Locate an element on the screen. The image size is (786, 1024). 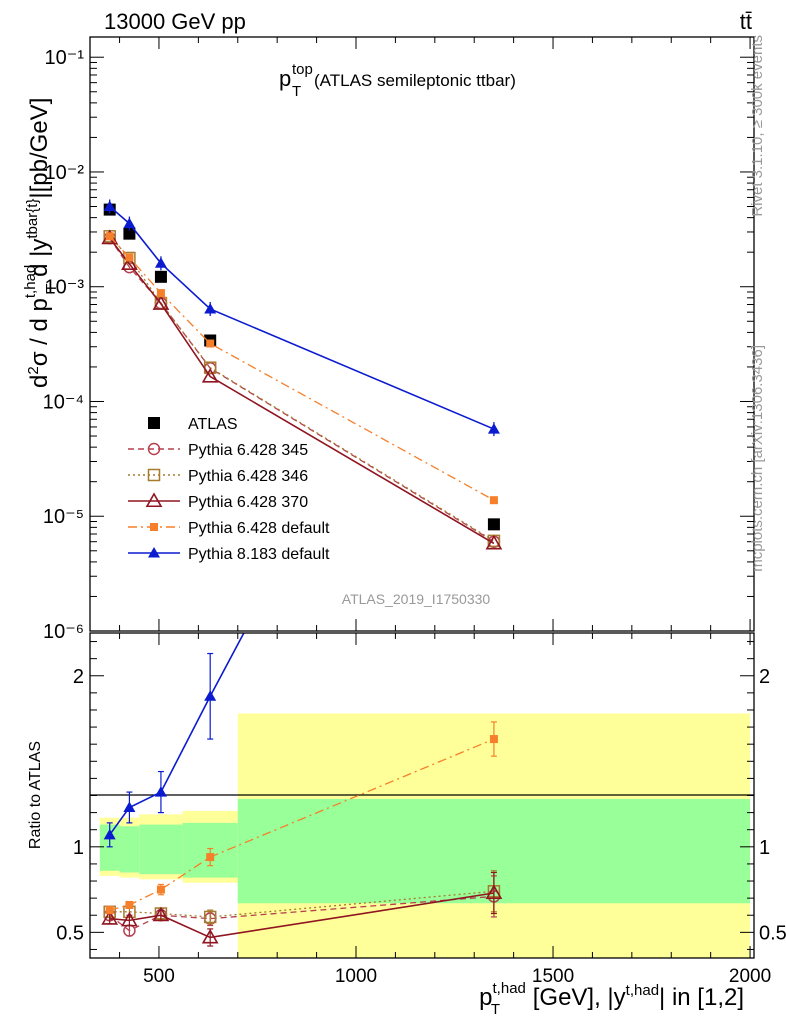
series-line-p346 is located at coordinates (302, 388).